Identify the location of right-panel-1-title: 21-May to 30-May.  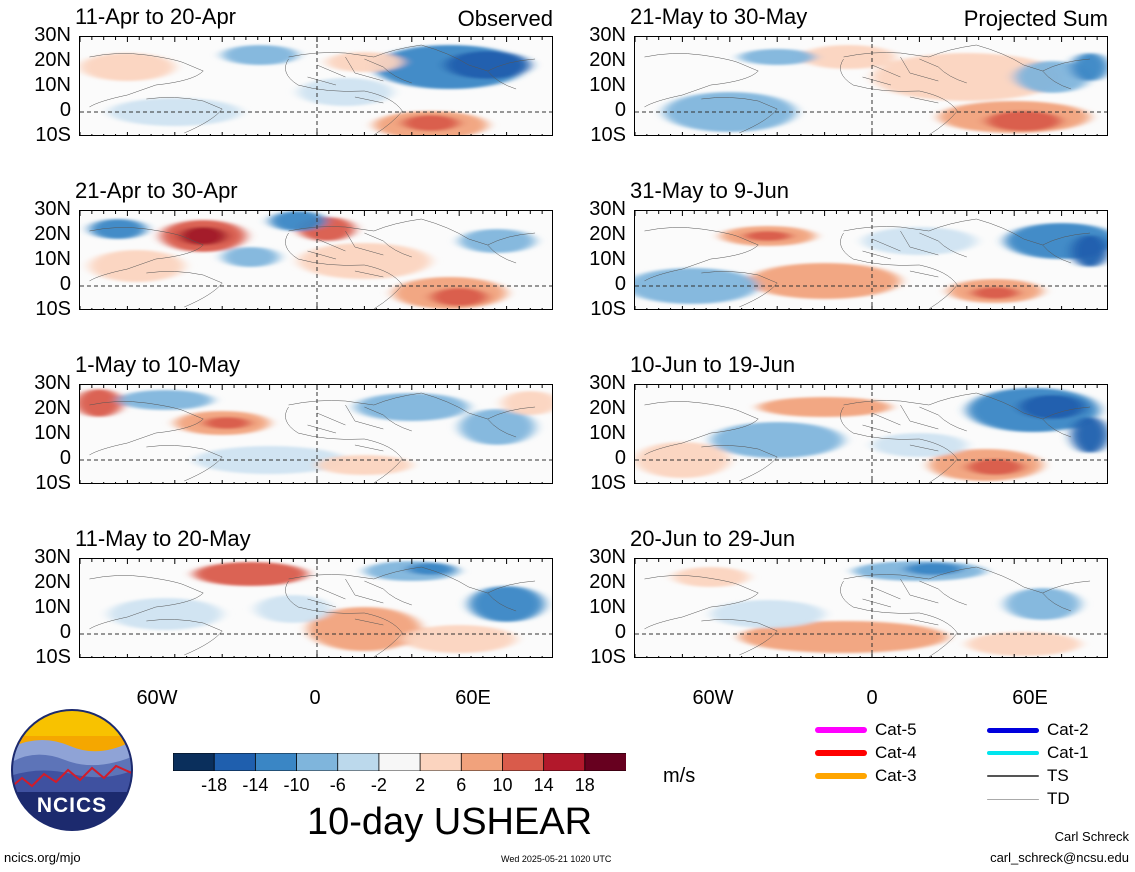
(719, 16).